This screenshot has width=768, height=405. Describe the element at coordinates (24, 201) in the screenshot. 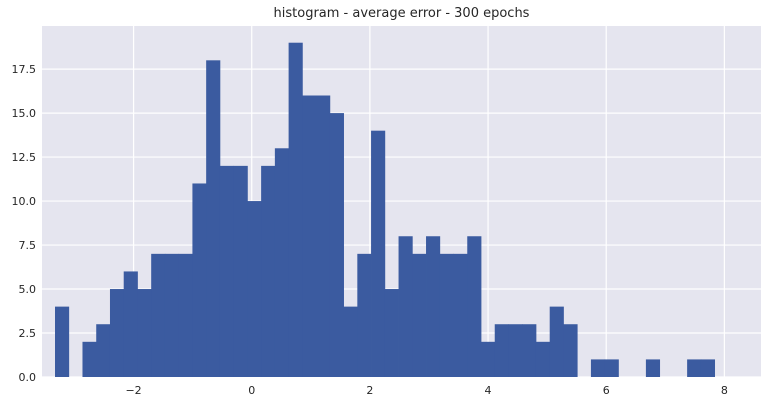

I see `y-tick-label: 10.0` at that location.